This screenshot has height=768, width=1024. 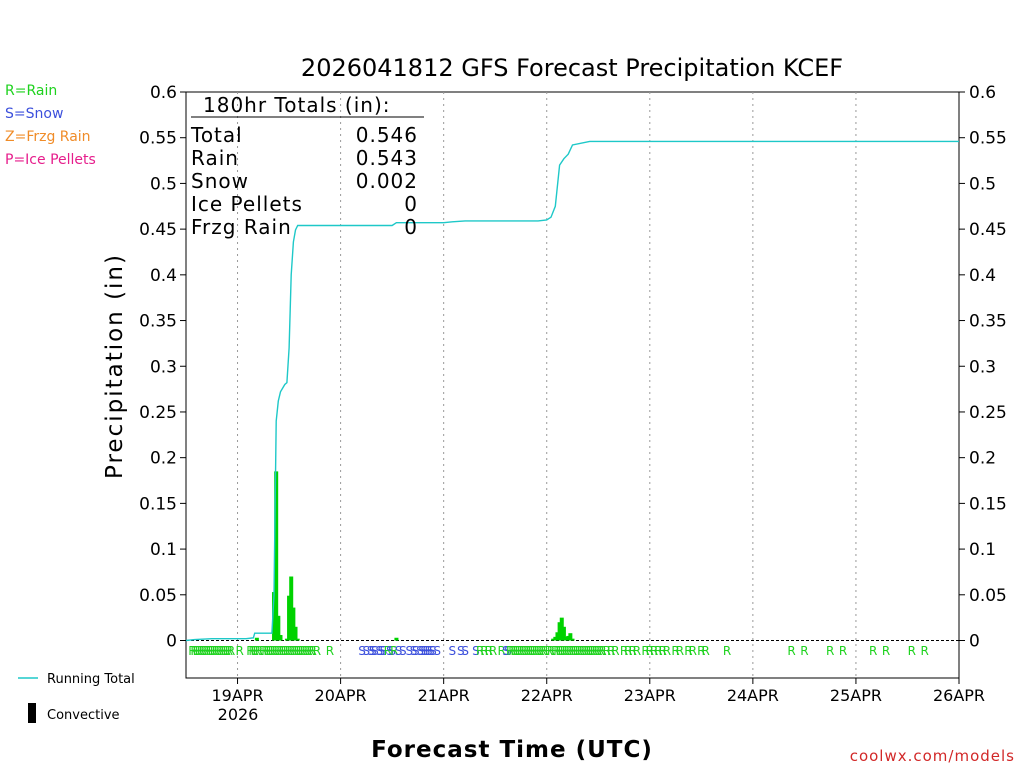 I want to click on x-tick-label: 22APR, so click(x=547, y=695).